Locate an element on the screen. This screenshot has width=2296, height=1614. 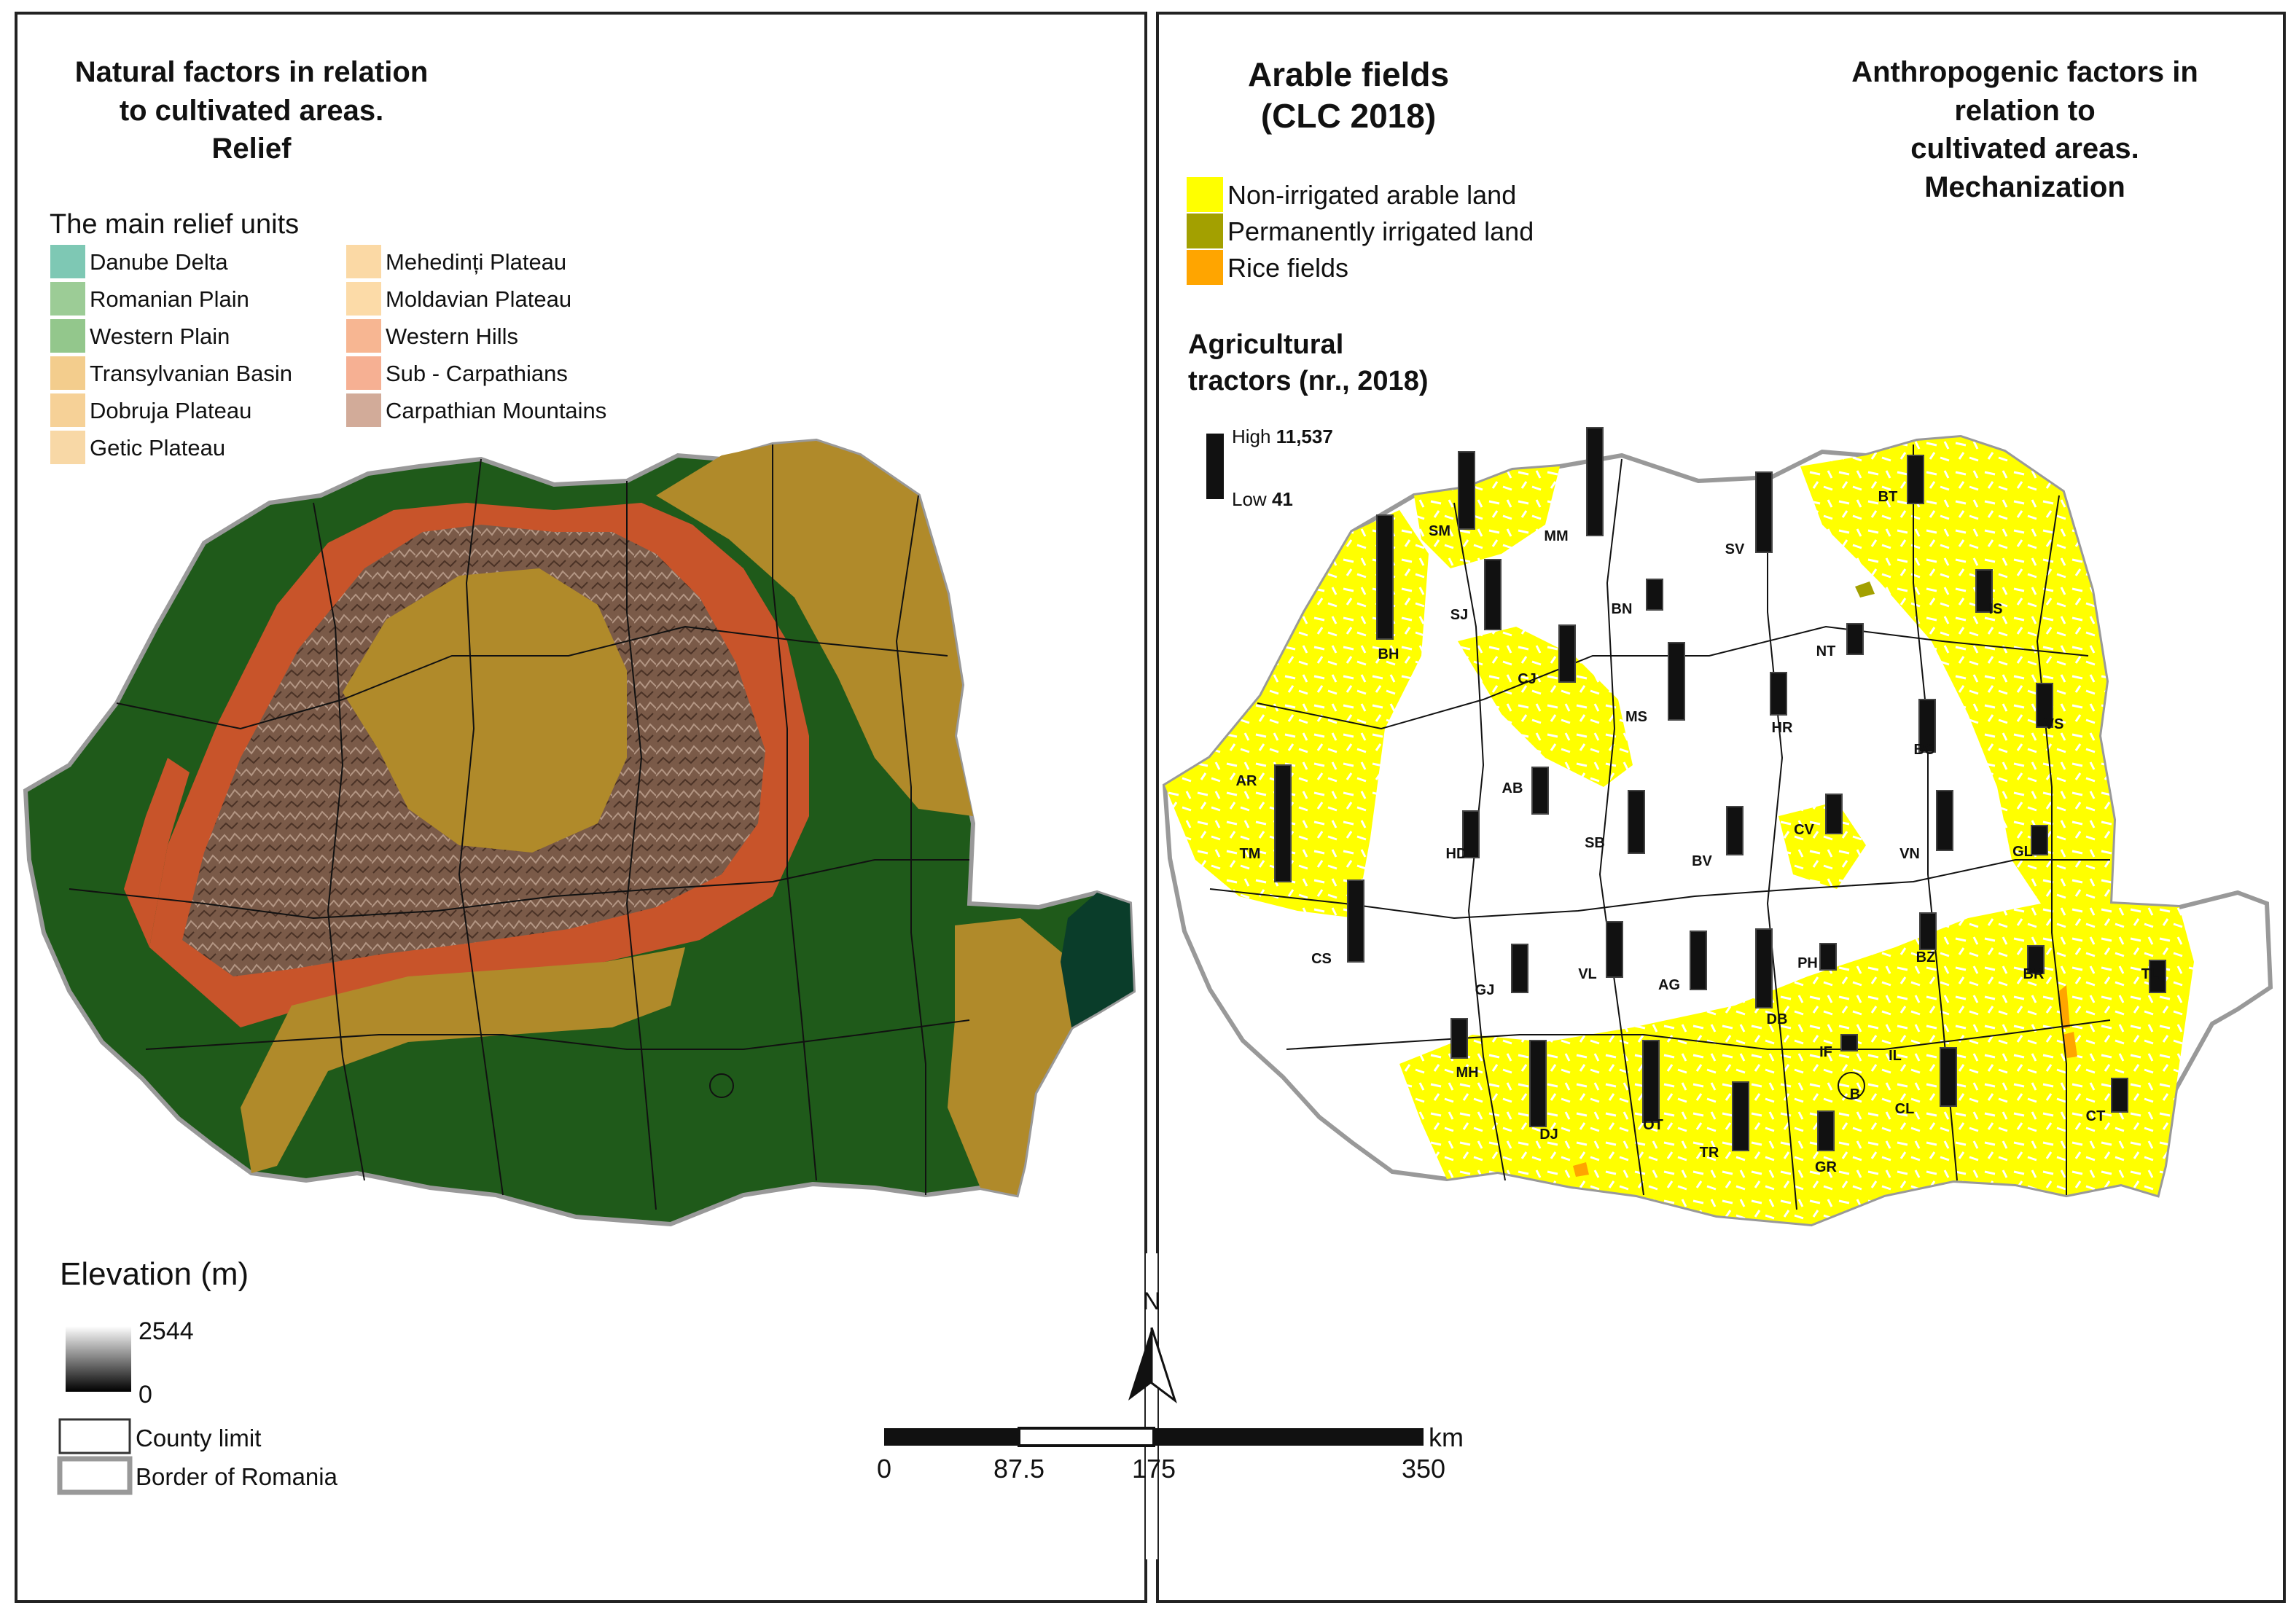
tractors-legend-bar is located at coordinates (1215, 466).